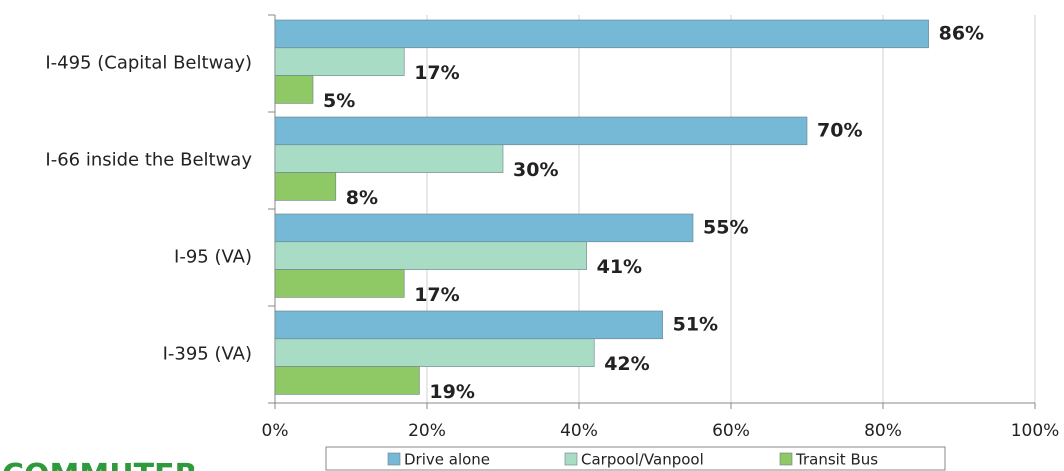 This screenshot has width=1064, height=471. Describe the element at coordinates (626, 364) in the screenshot. I see `value-label: 42%` at that location.